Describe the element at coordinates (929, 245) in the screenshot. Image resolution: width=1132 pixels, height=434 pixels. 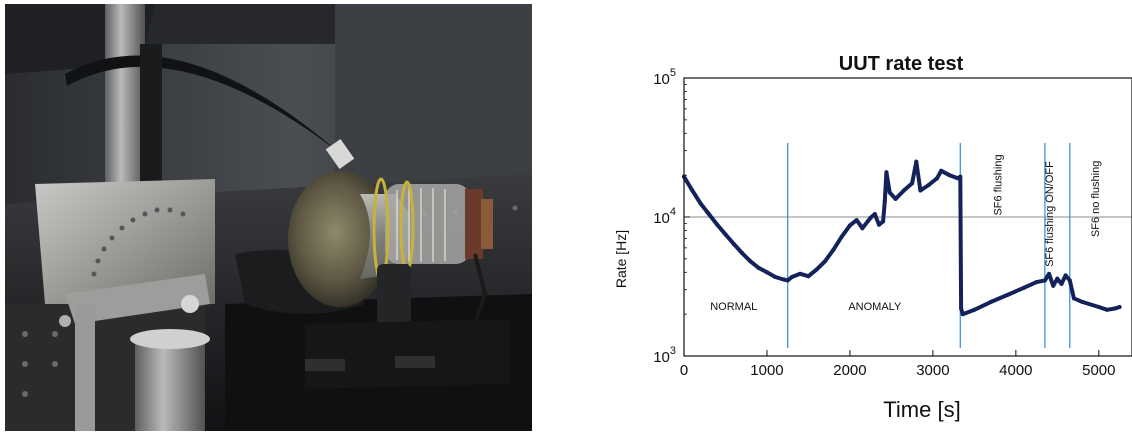
I see `phase-boundary-layer` at that location.